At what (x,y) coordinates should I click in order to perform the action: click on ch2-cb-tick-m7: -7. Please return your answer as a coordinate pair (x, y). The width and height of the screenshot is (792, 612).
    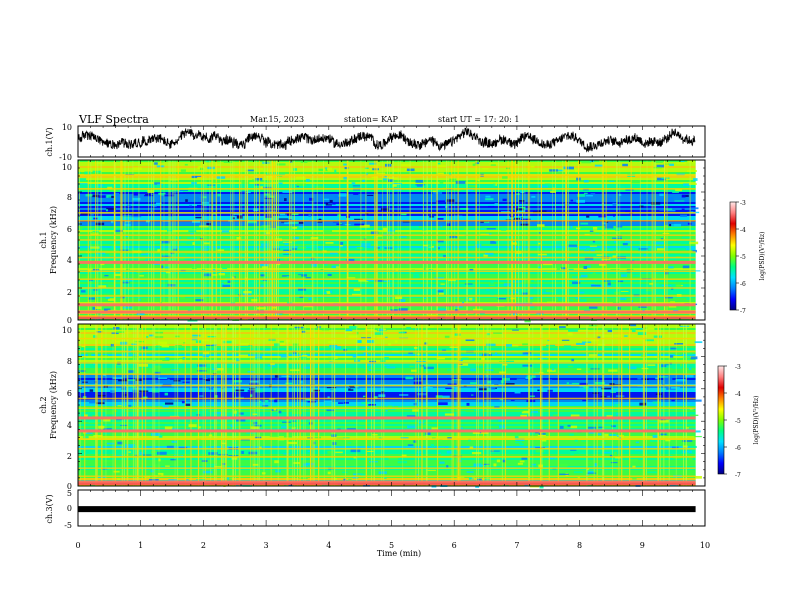
    Looking at the image, I should click on (738, 475).